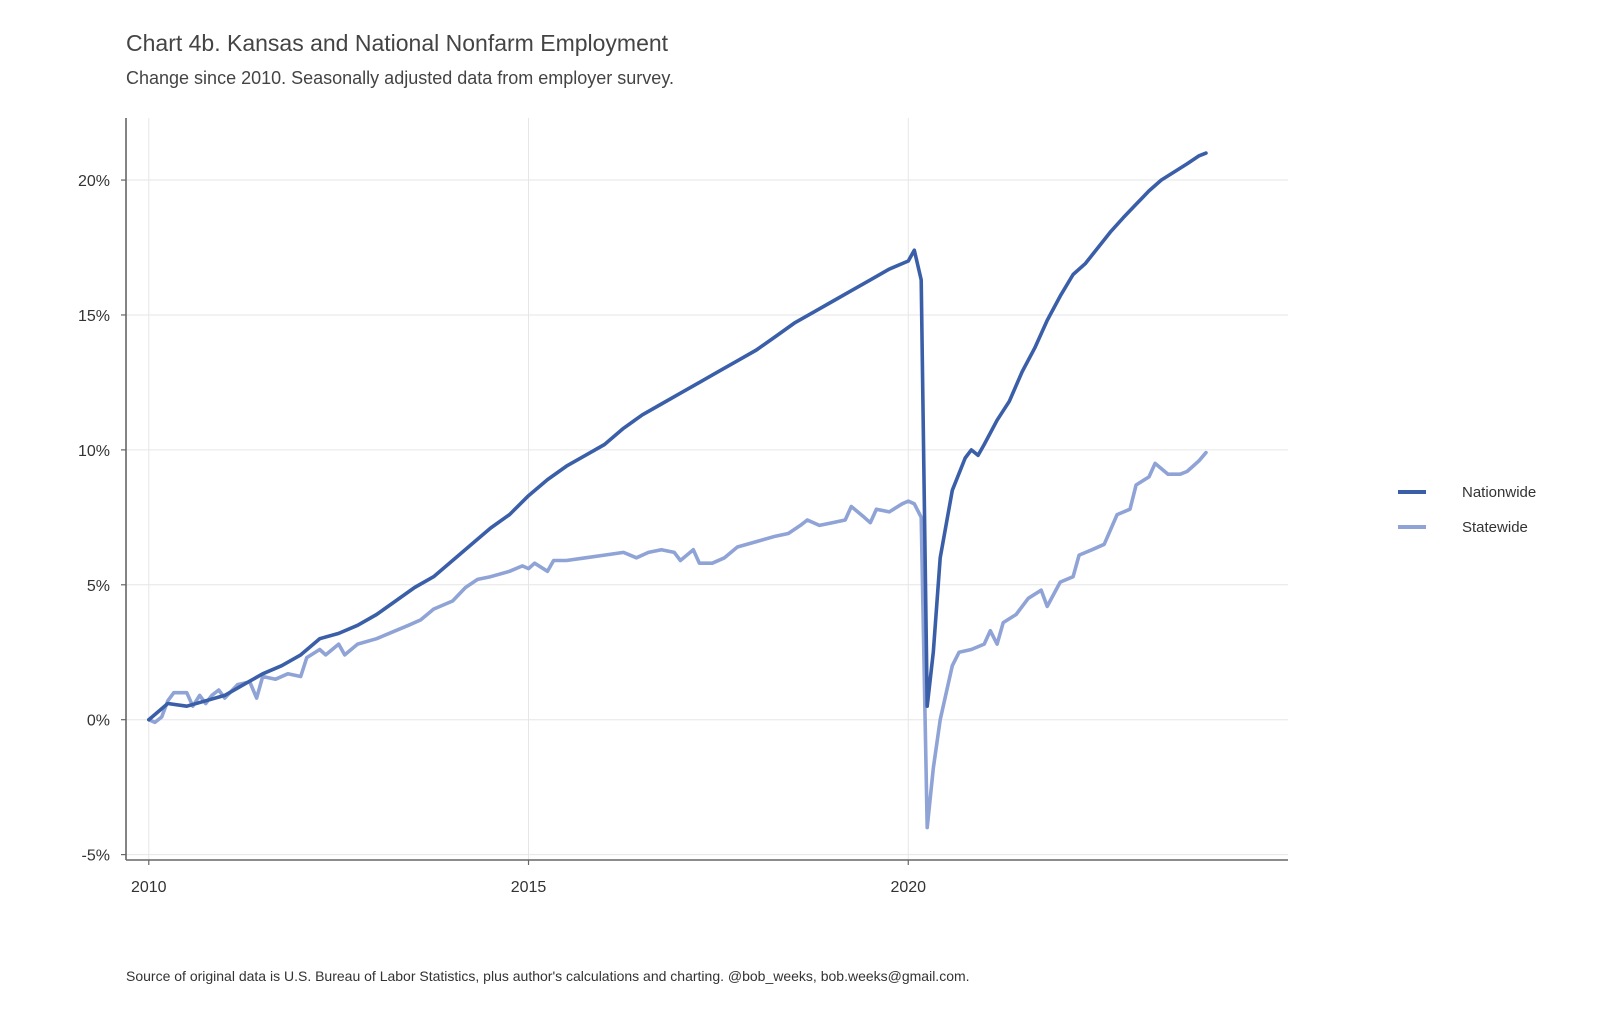  I want to click on legend-label-statewide: Statewide, so click(1495, 527).